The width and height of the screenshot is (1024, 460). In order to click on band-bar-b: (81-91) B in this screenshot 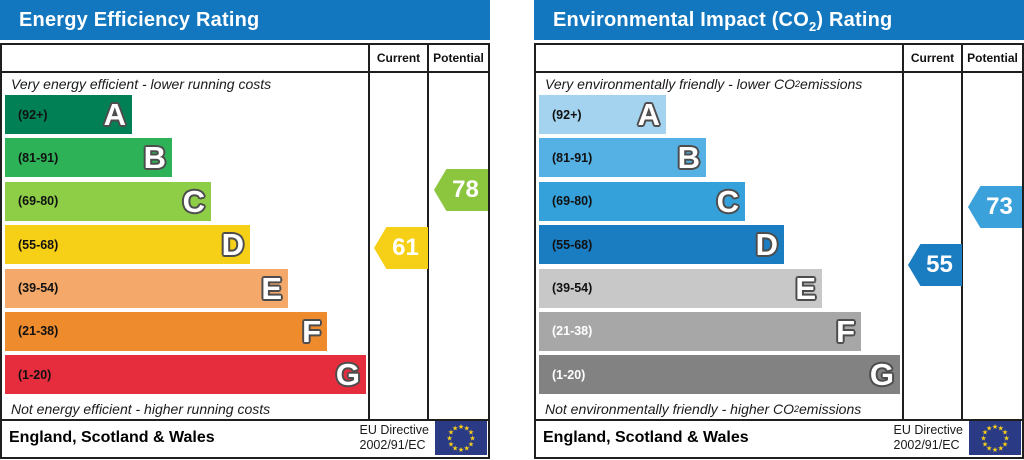, I will do `click(88, 158)`.